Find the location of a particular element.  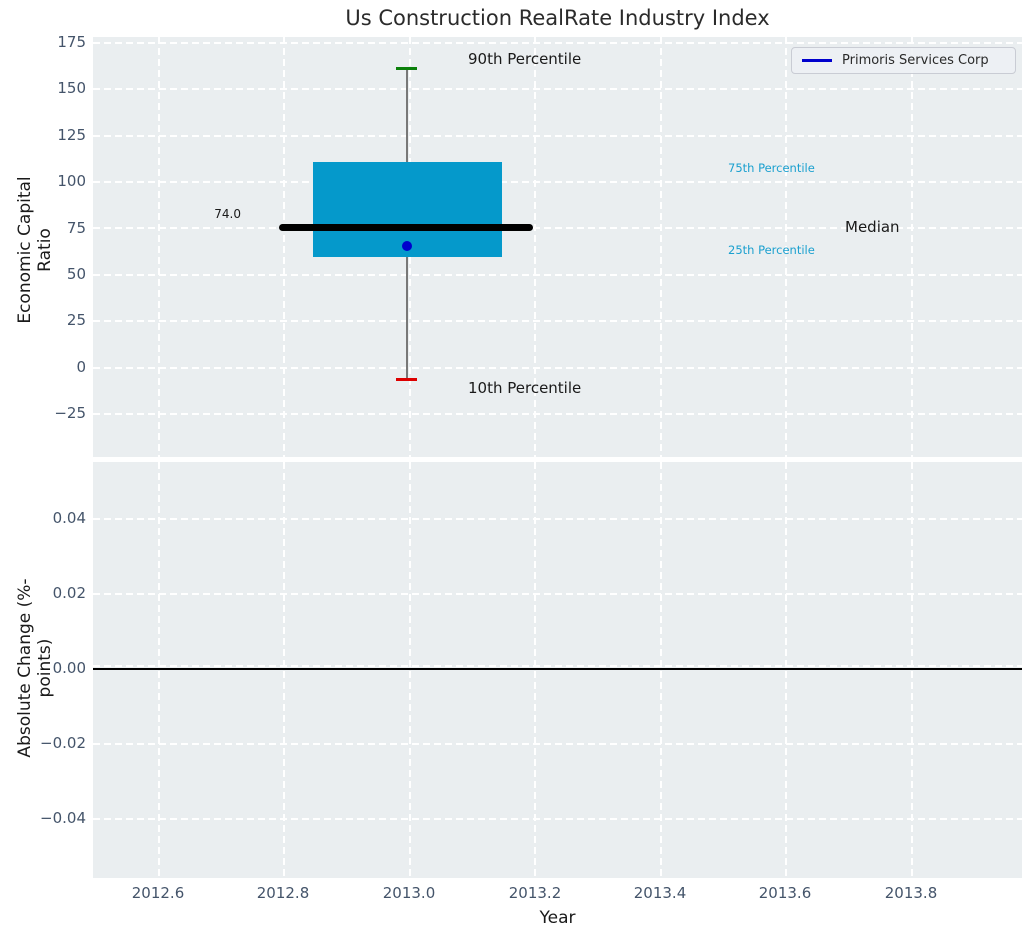

p10-annotation: 10th Percentile is located at coordinates (525, 388).